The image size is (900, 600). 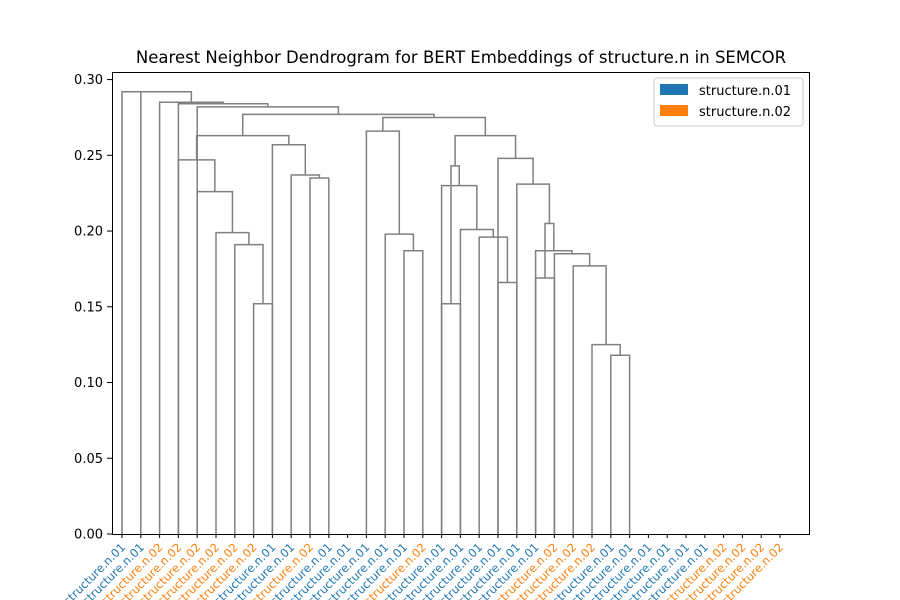 I want to click on legend-box, so click(x=728, y=102).